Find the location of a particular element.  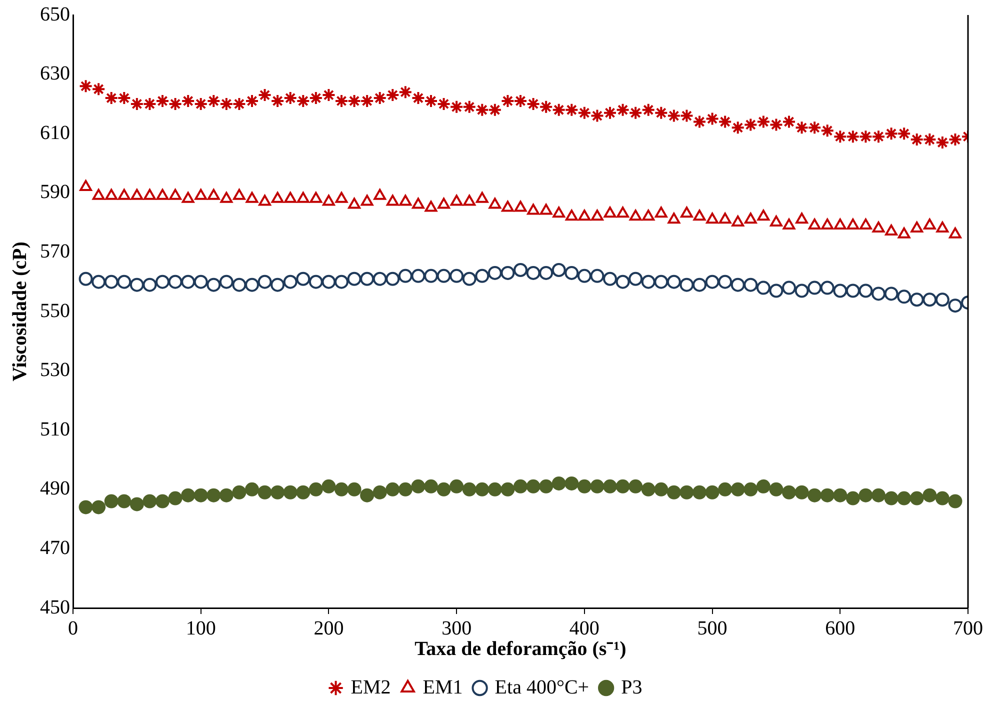

x-tick-label: 700 is located at coordinates (968, 628).